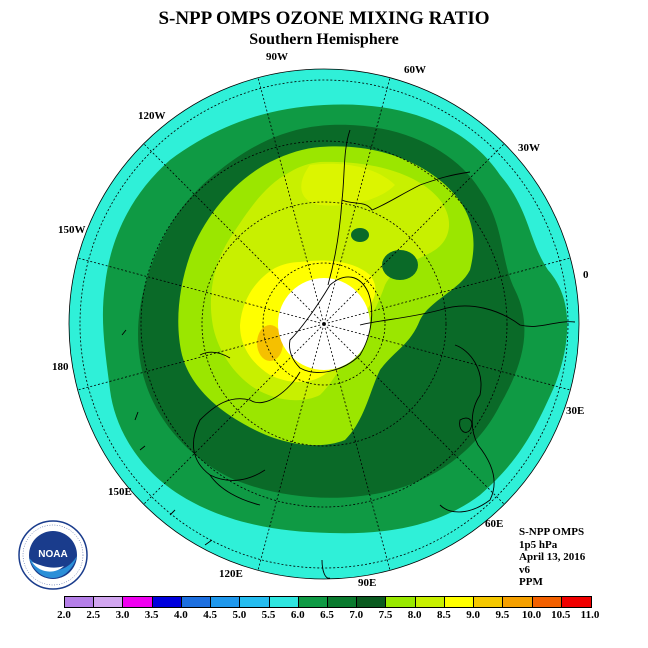 Image resolution: width=648 pixels, height=648 pixels. Describe the element at coordinates (93, 615) in the screenshot. I see `colorbar-tick-label: 2.5` at that location.